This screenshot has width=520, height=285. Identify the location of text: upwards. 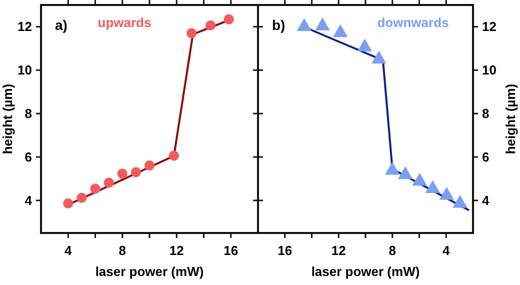
(125, 22).